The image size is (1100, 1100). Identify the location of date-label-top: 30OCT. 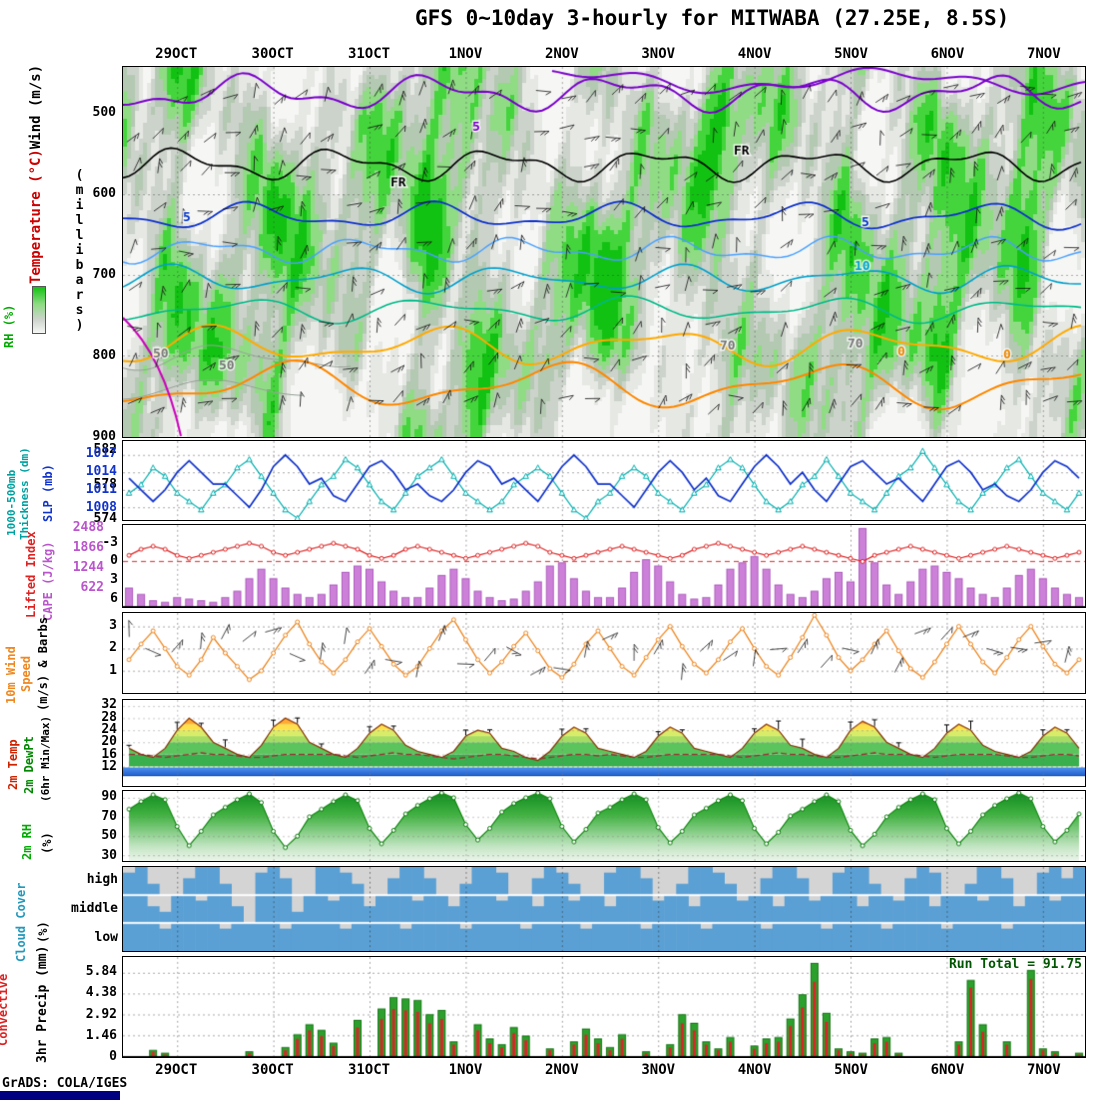
(272, 54).